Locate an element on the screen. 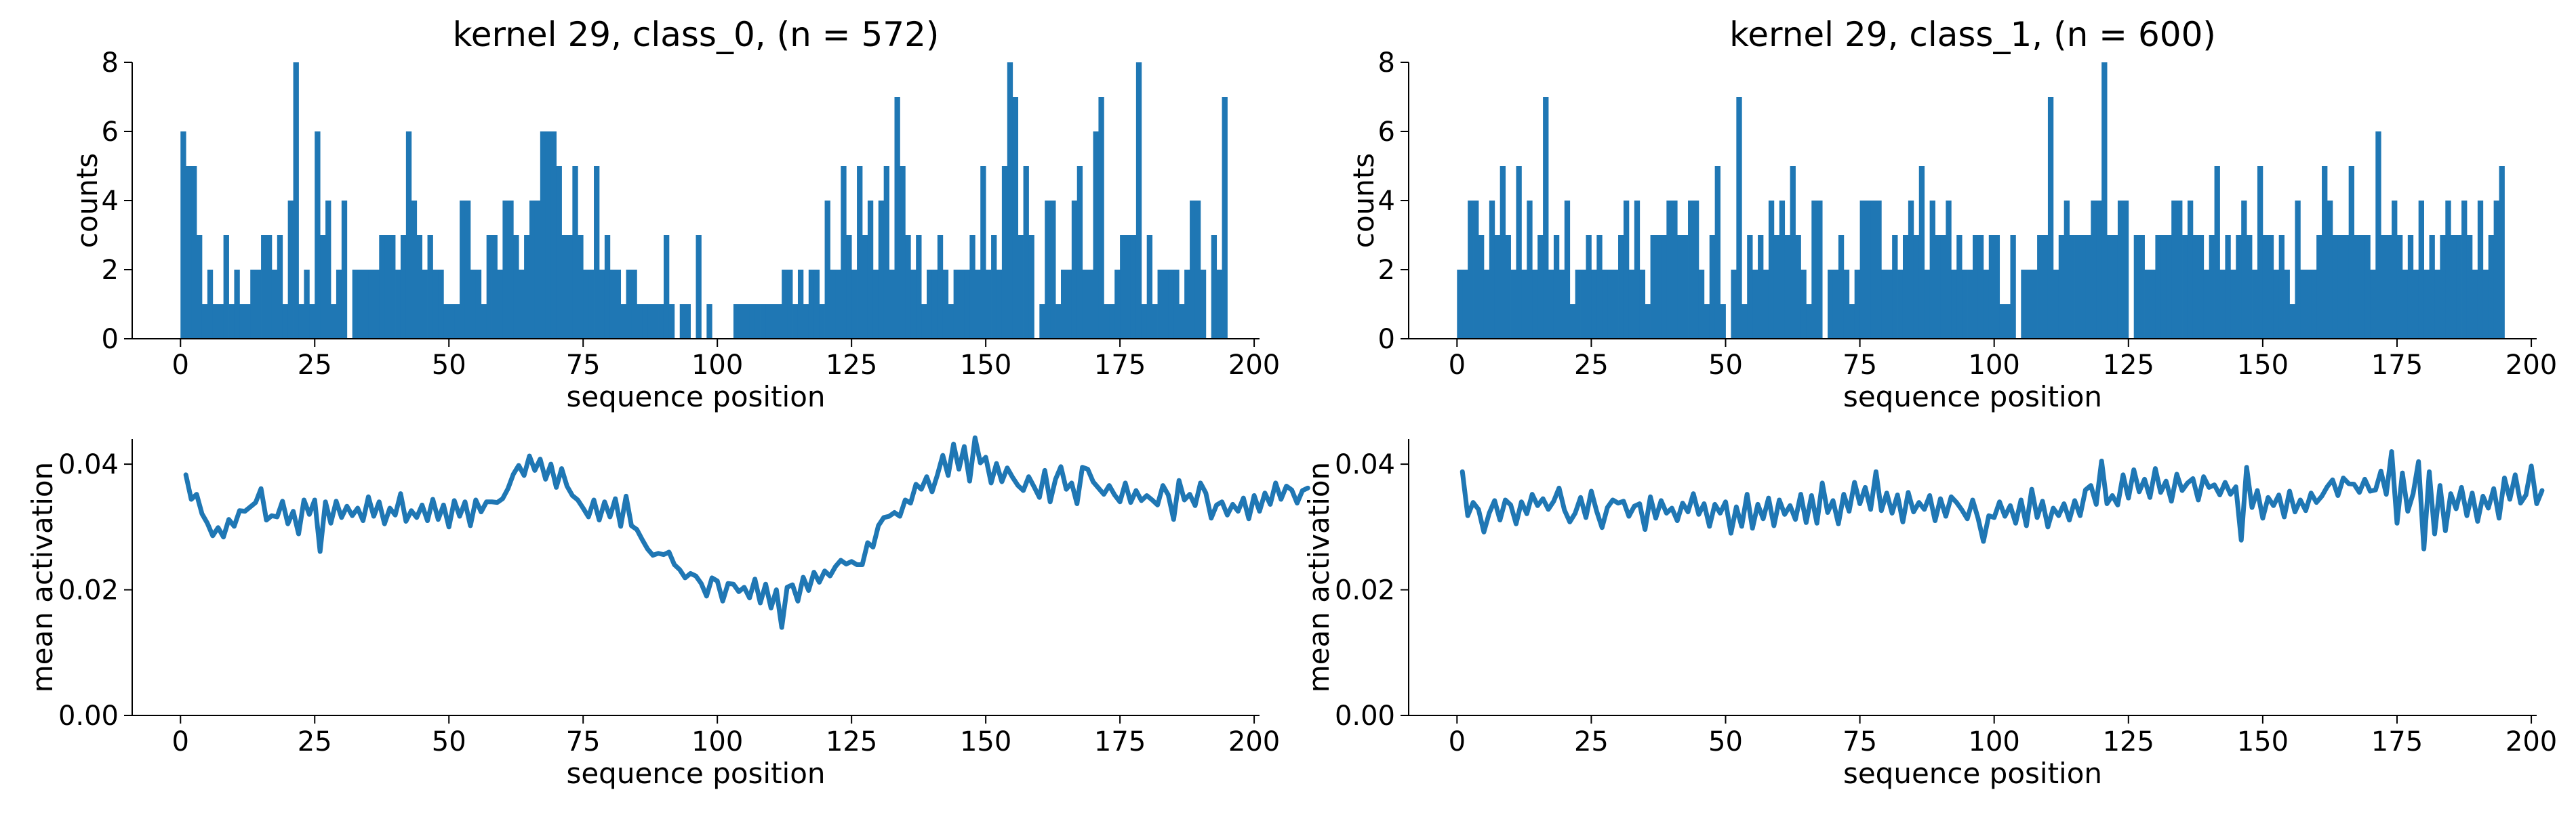 Image resolution: width=2576 pixels, height=813 pixels. y-axis-label: counts is located at coordinates (87, 200).